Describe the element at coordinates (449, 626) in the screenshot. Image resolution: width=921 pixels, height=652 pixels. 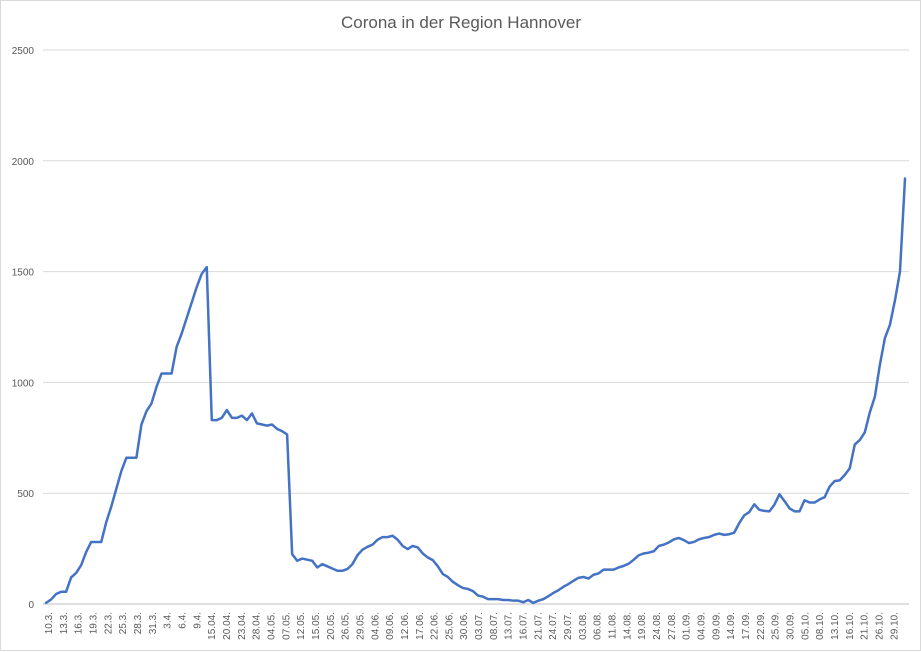
I see `x-tick-label: 25.06.` at that location.